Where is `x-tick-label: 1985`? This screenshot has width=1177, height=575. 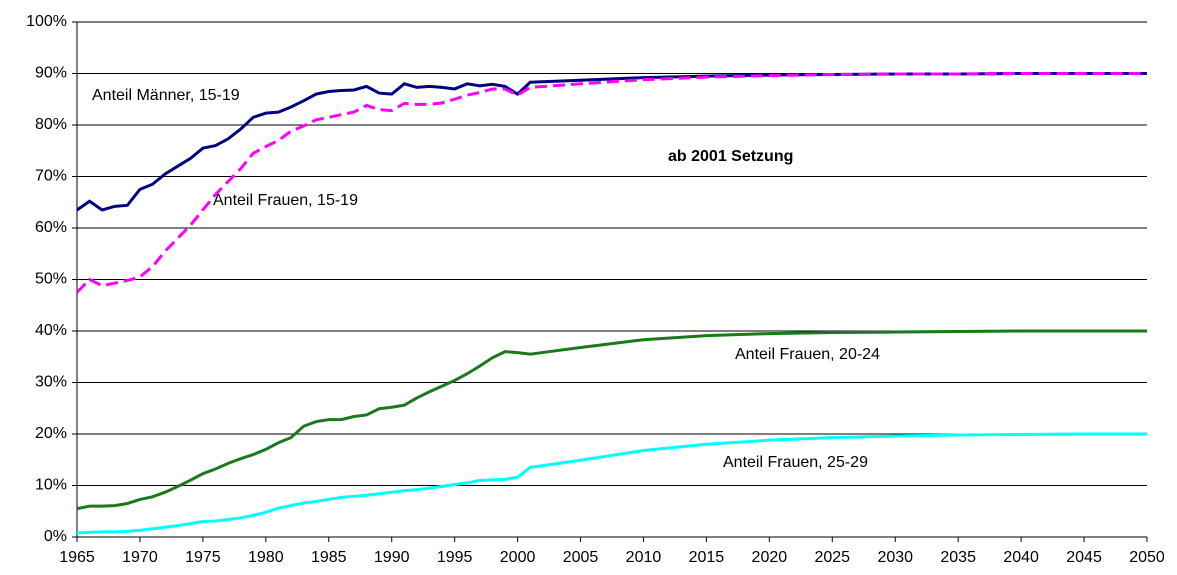 x-tick-label: 1985 is located at coordinates (329, 557).